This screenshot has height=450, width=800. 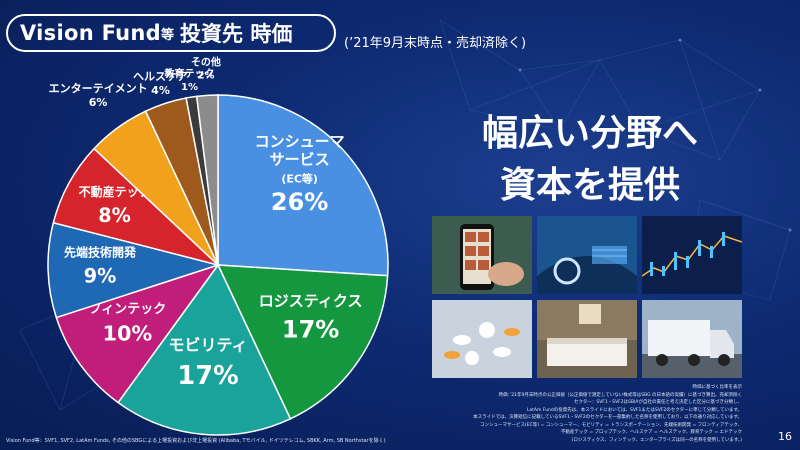 I want to click on delivery-truck-photo, so click(x=692, y=339).